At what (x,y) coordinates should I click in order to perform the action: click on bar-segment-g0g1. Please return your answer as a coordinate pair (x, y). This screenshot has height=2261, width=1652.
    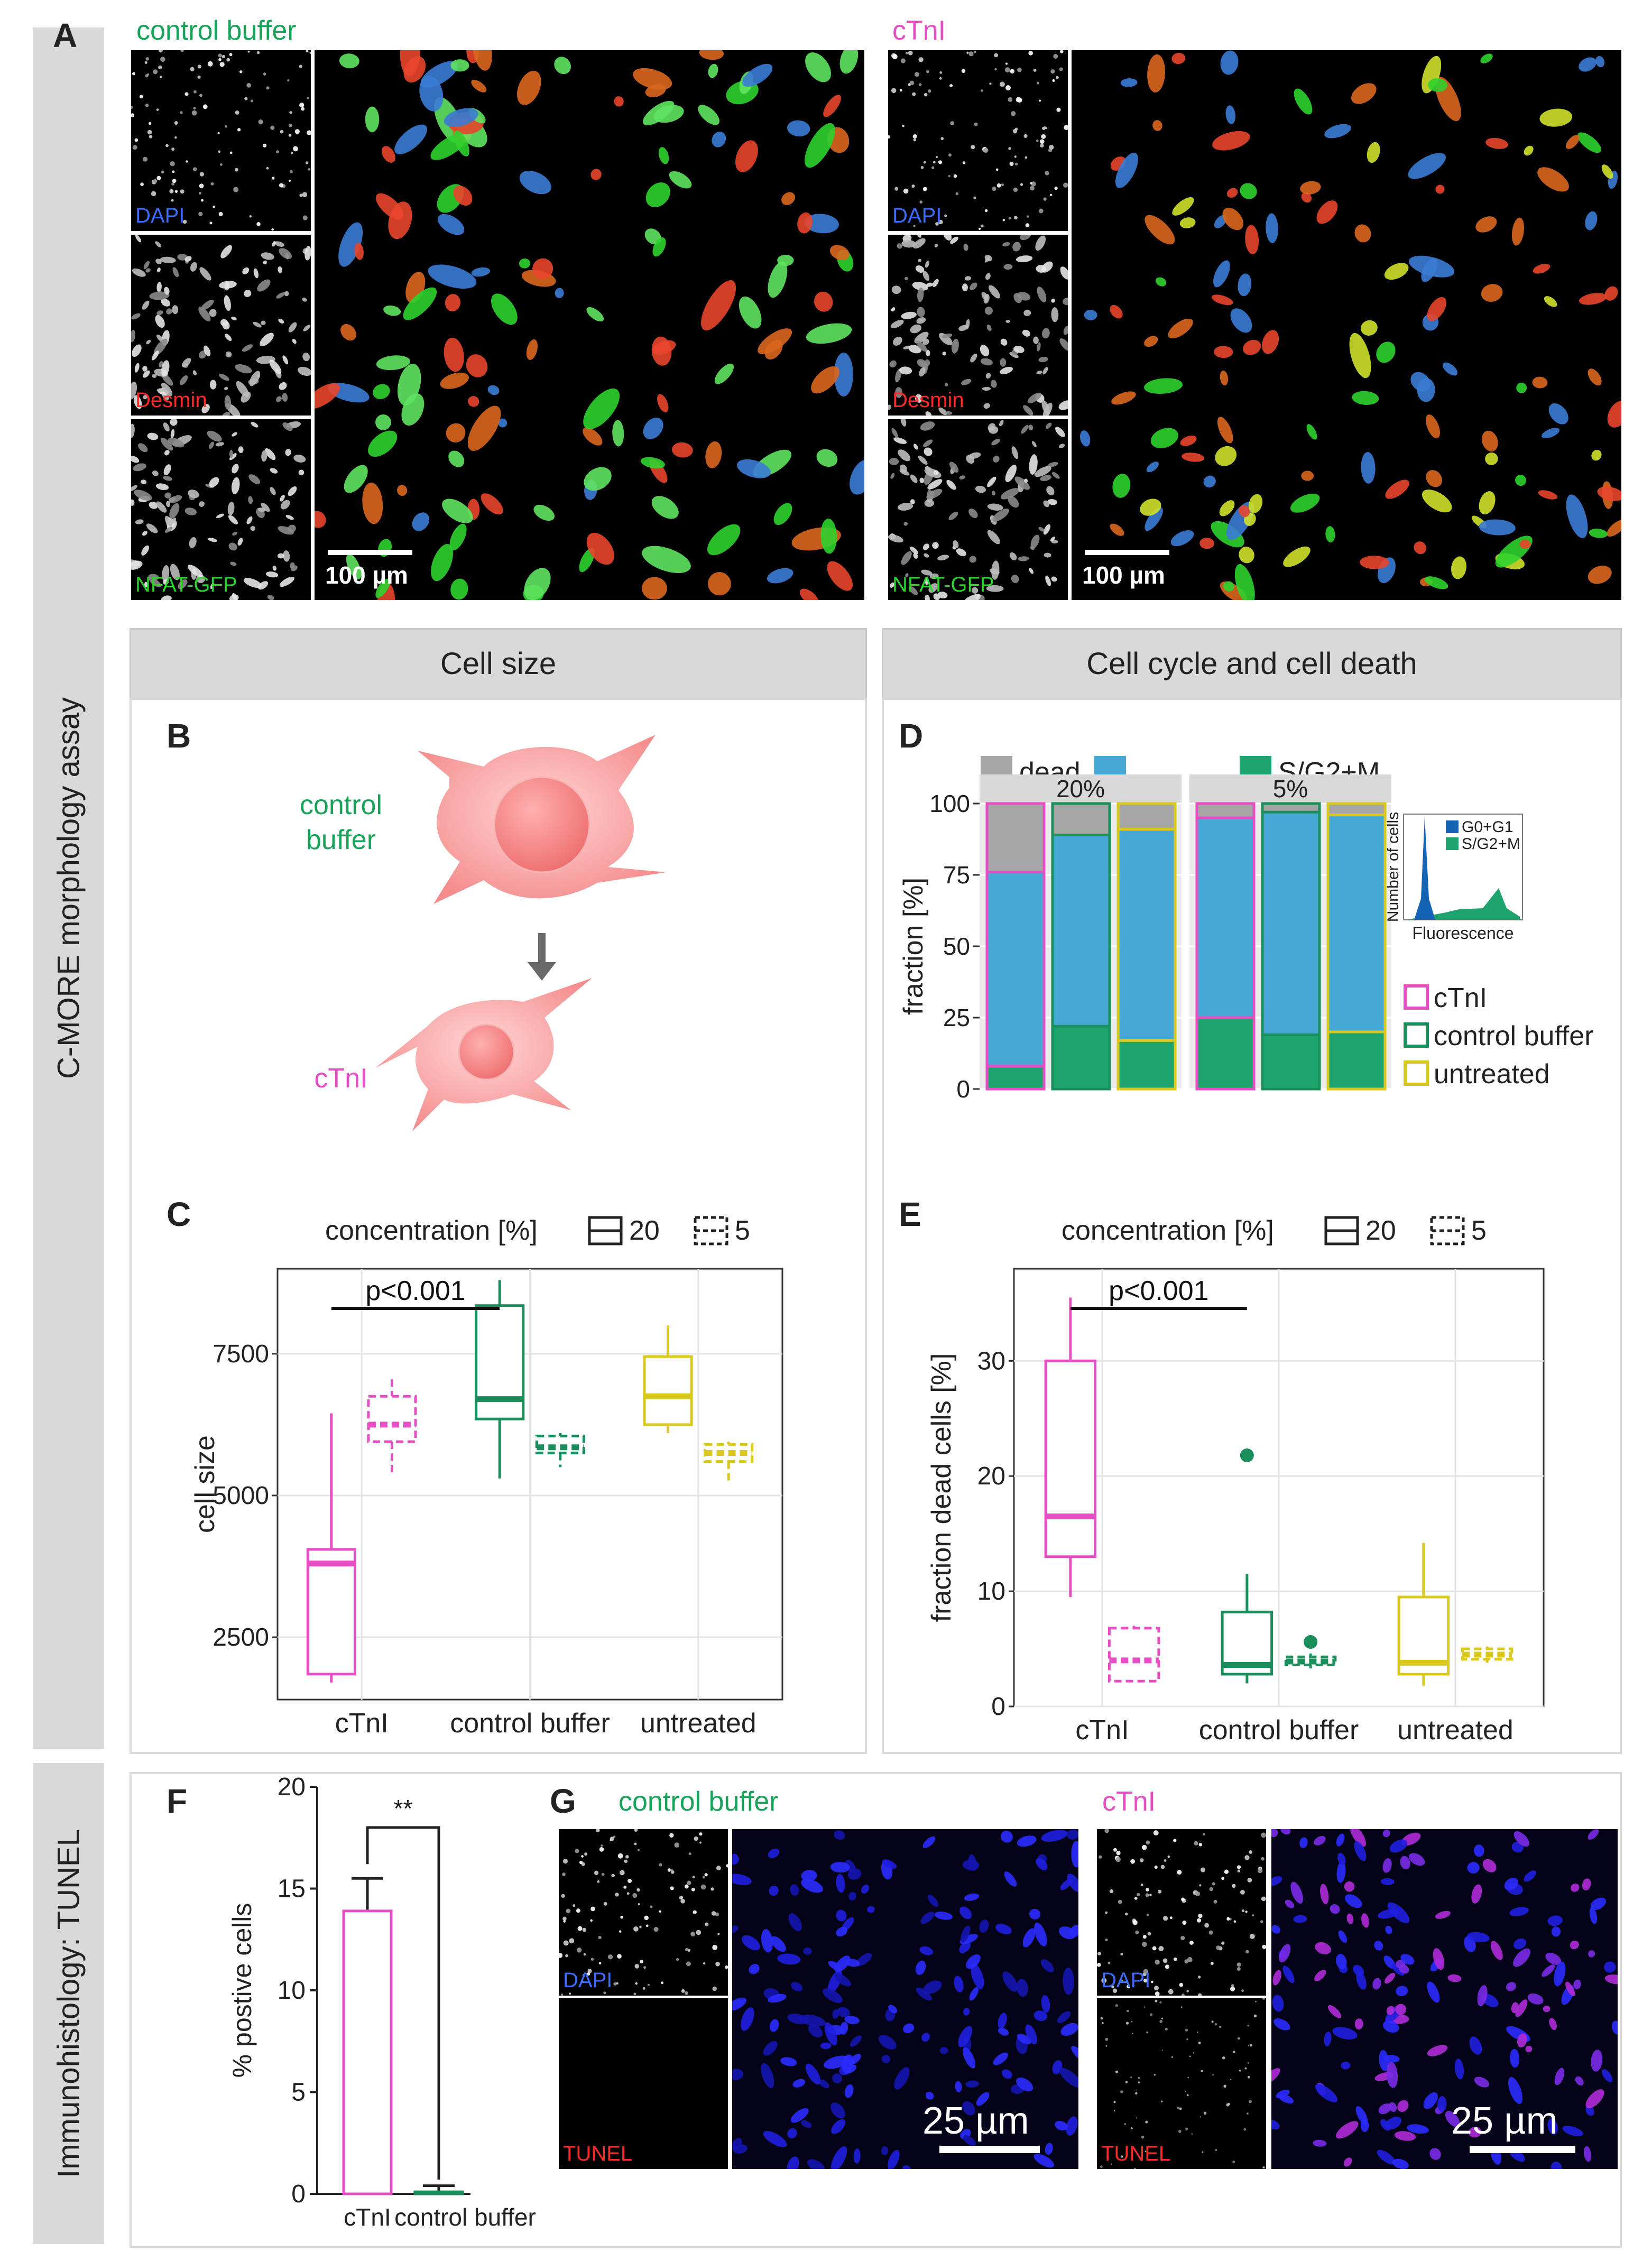
    Looking at the image, I should click on (1146, 935).